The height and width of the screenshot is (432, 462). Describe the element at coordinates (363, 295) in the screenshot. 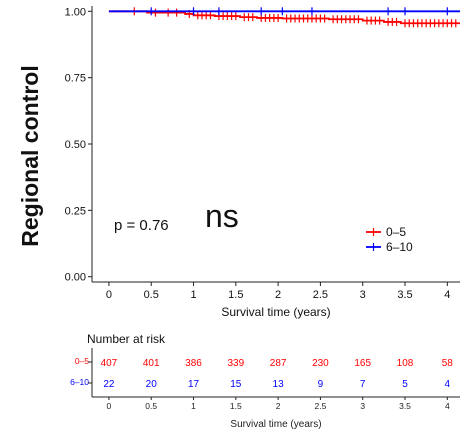

I see `x-tick-label: 3` at that location.